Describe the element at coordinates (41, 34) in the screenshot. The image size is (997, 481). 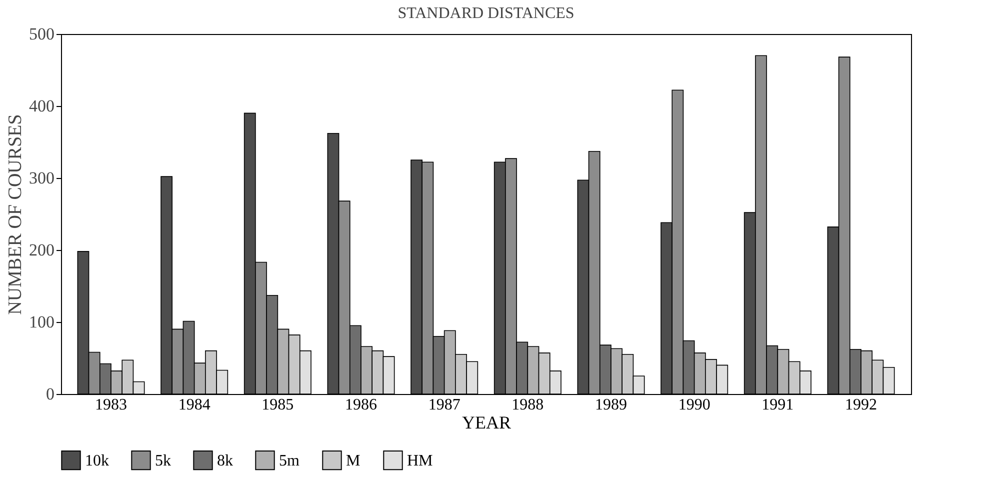
I see `y-tick-label: 500` at that location.